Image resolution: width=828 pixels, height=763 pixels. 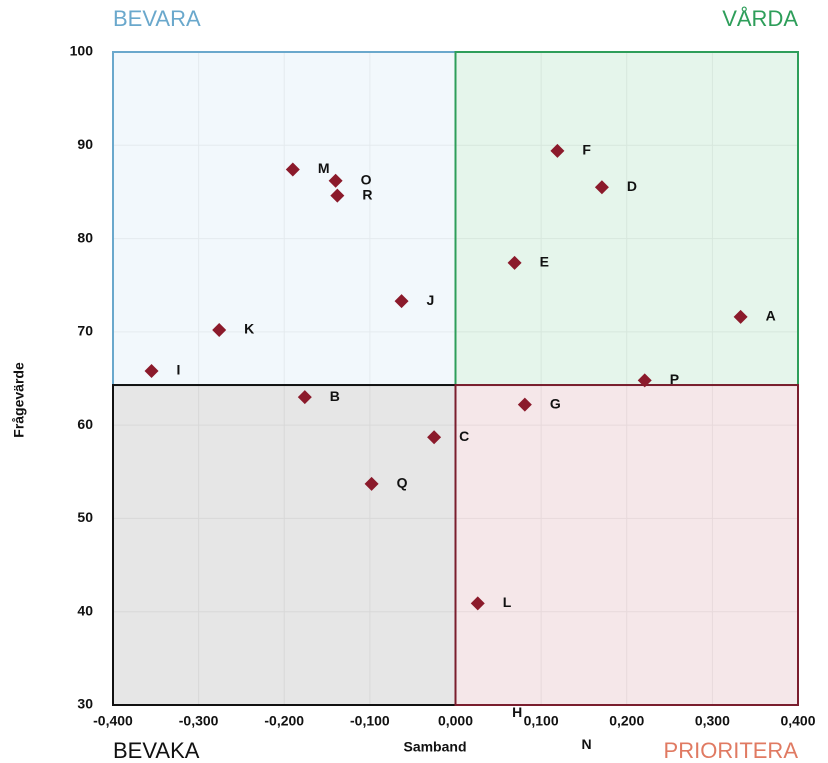 I want to click on point-label: R, so click(x=367, y=194).